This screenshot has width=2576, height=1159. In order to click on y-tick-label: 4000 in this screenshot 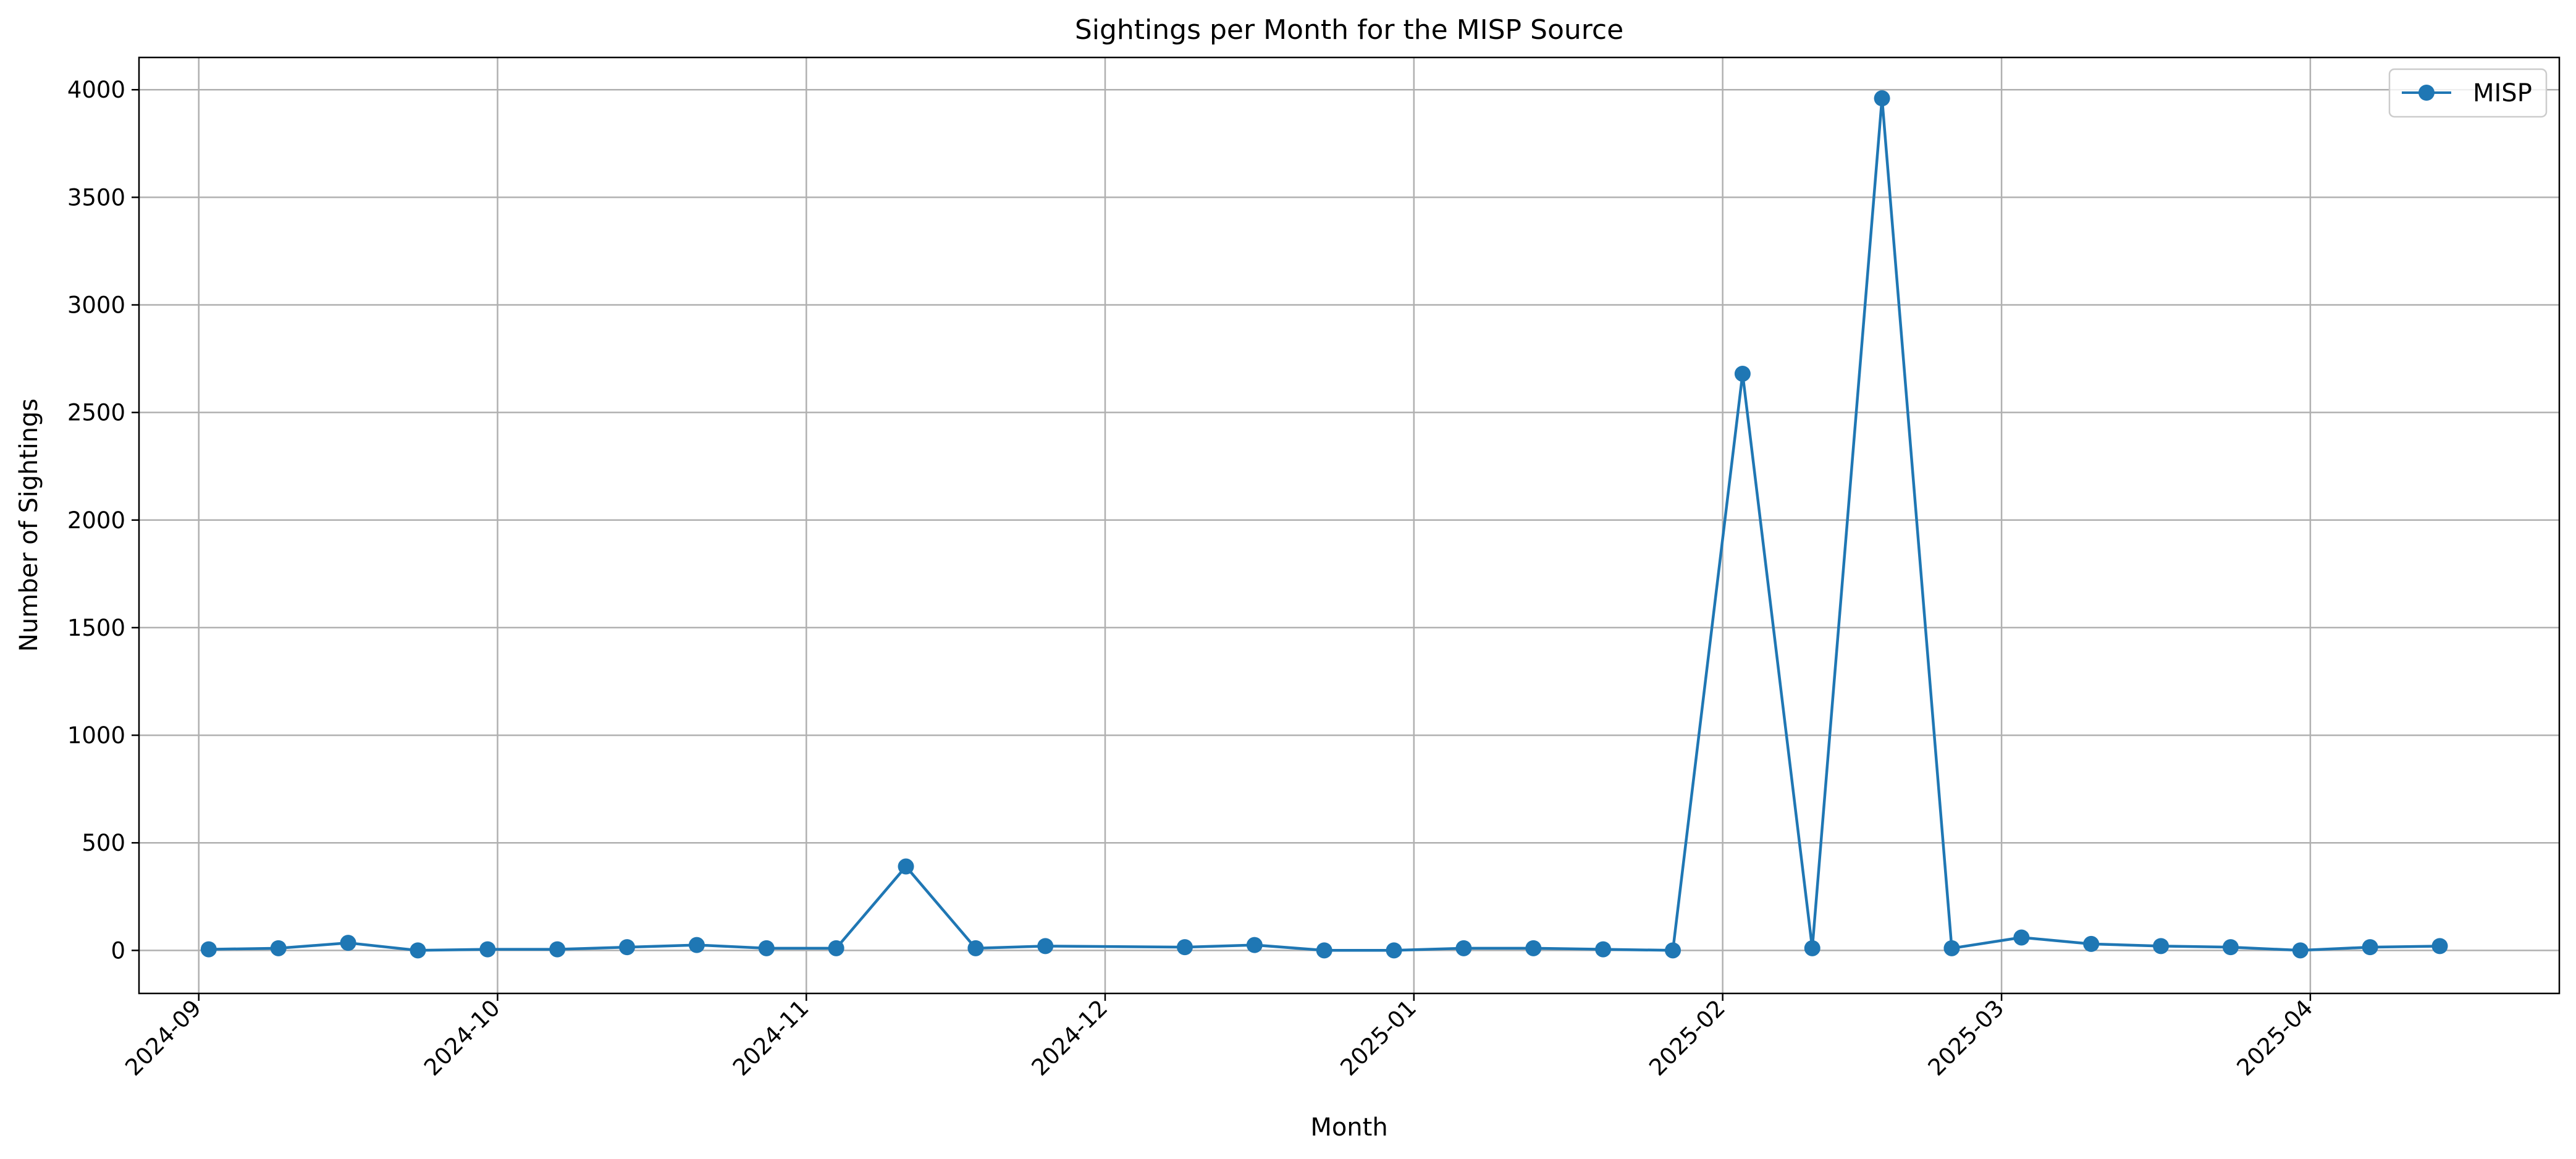, I will do `click(96, 90)`.